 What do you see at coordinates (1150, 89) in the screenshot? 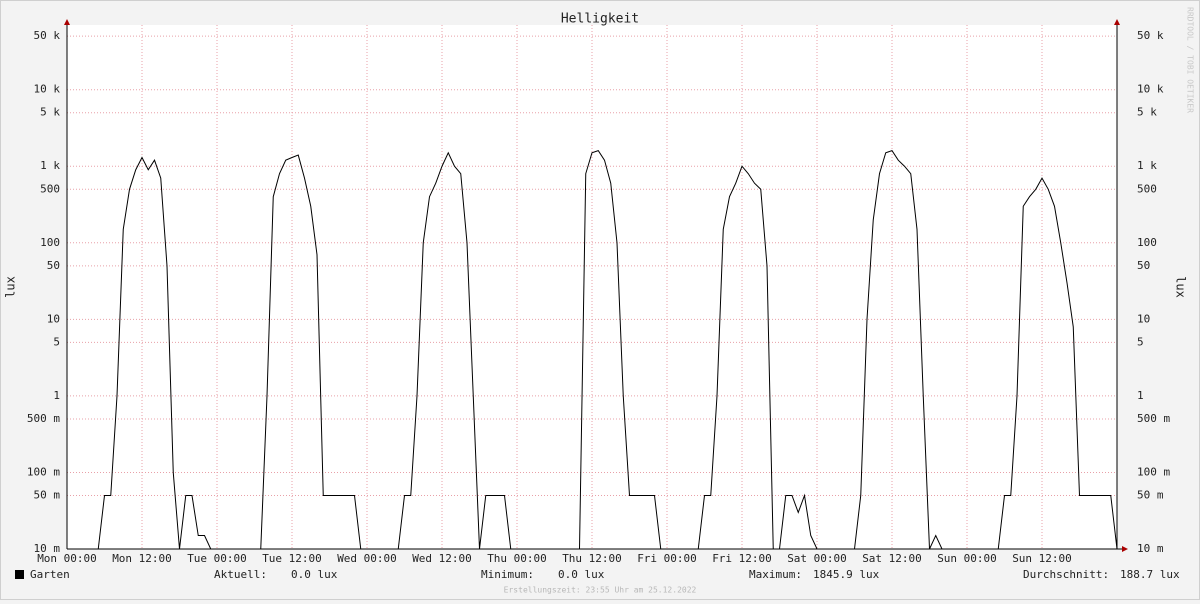
I see `y2-tick-label: 10 k` at bounding box center [1150, 89].